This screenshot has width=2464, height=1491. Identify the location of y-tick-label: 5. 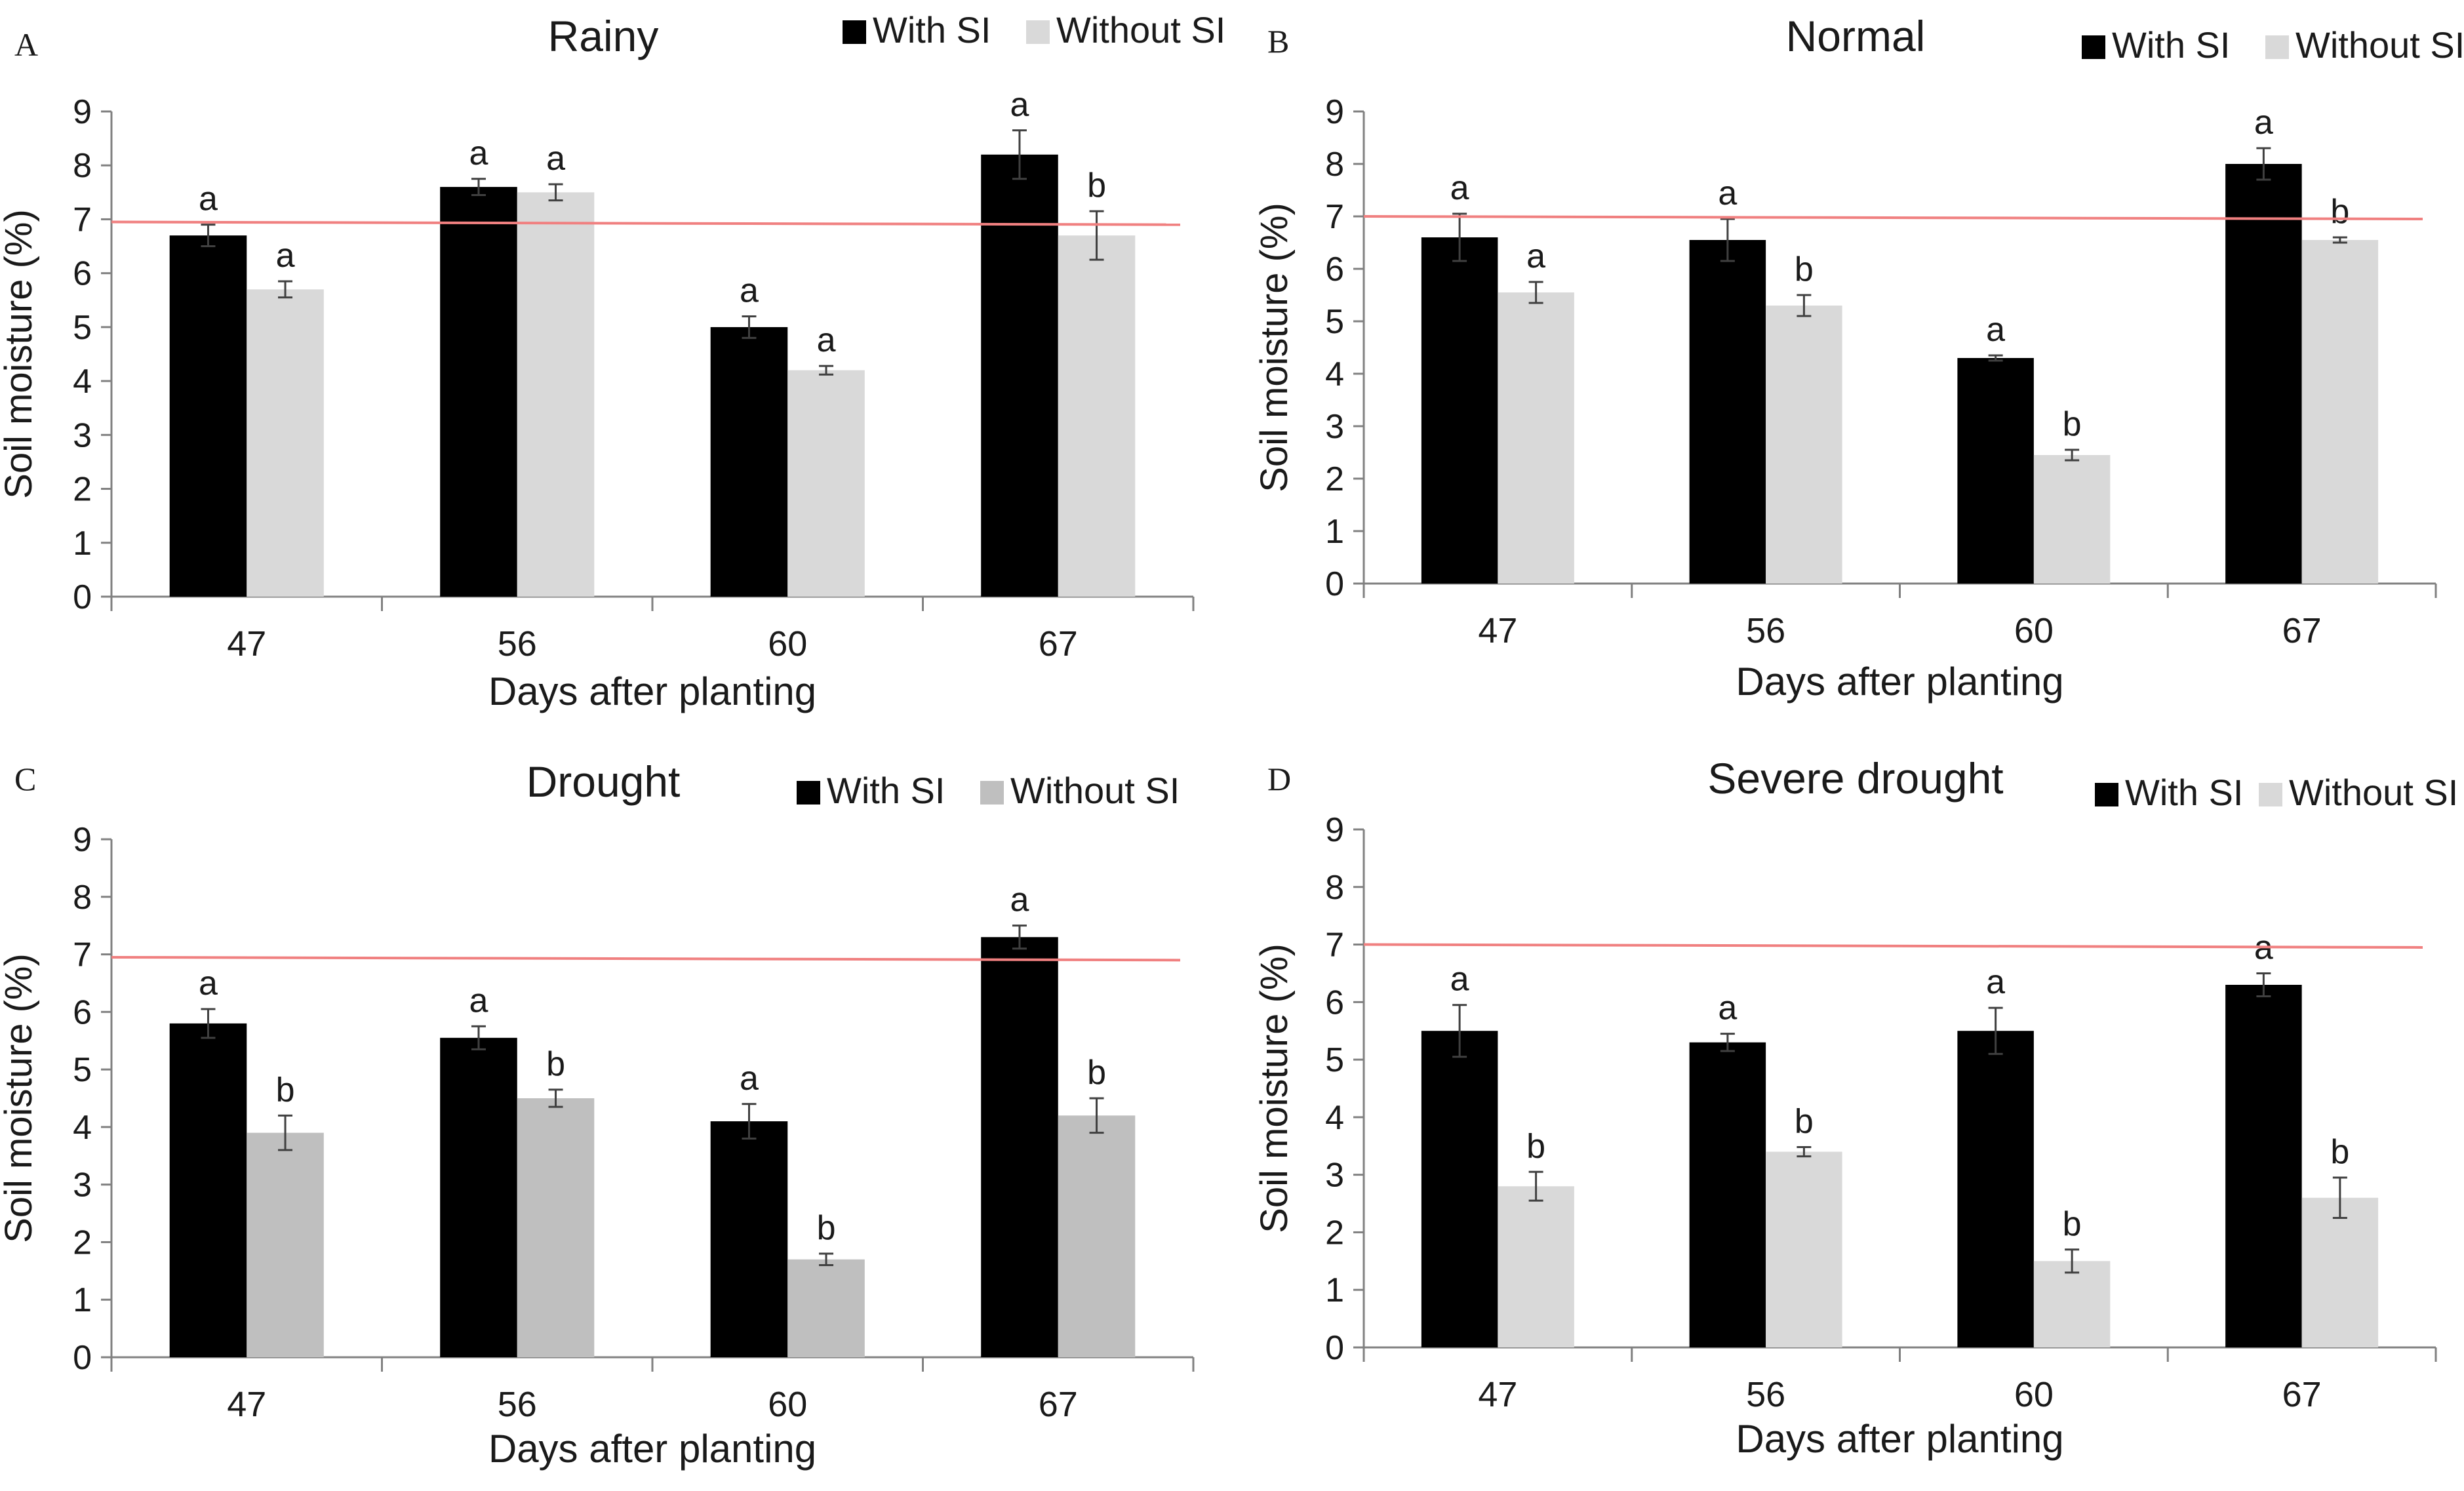
(82, 1070).